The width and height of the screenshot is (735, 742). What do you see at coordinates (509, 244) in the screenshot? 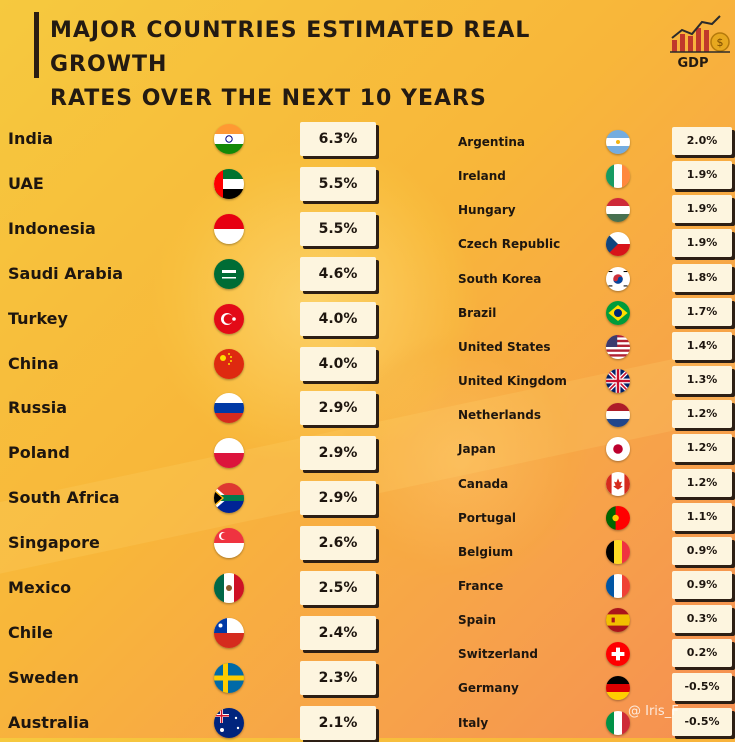
I see `country-name: Czech Republic` at bounding box center [509, 244].